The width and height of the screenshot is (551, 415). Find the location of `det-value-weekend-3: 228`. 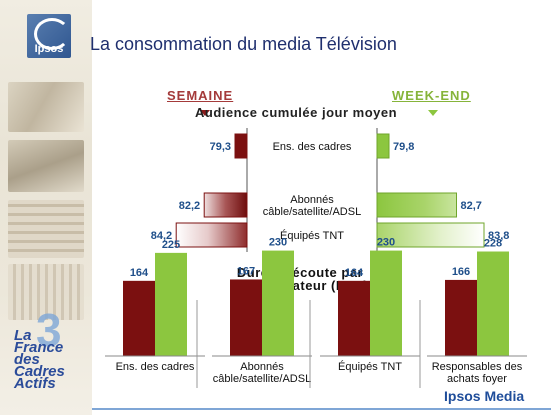

det-value-weekend-3: 228 is located at coordinates (493, 244).